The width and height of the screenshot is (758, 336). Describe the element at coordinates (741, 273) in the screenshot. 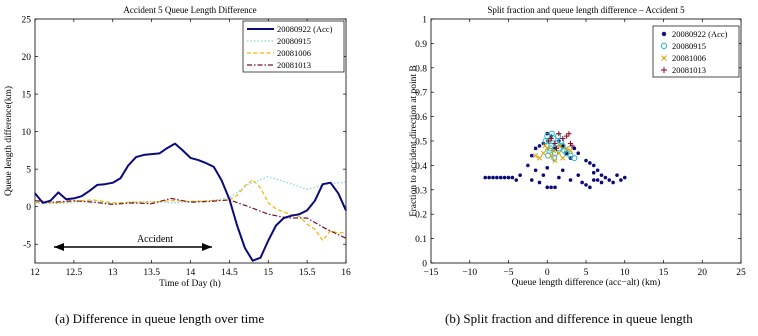

I see `chart-b-xtick-label: 25` at that location.